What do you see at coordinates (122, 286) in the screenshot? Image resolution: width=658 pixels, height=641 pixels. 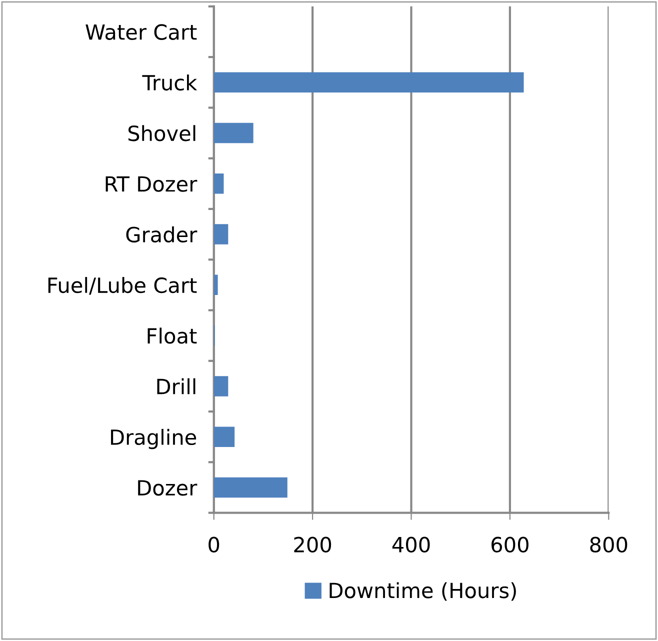 I see `y-tick-label: Fuel/Lube Cart` at bounding box center [122, 286].